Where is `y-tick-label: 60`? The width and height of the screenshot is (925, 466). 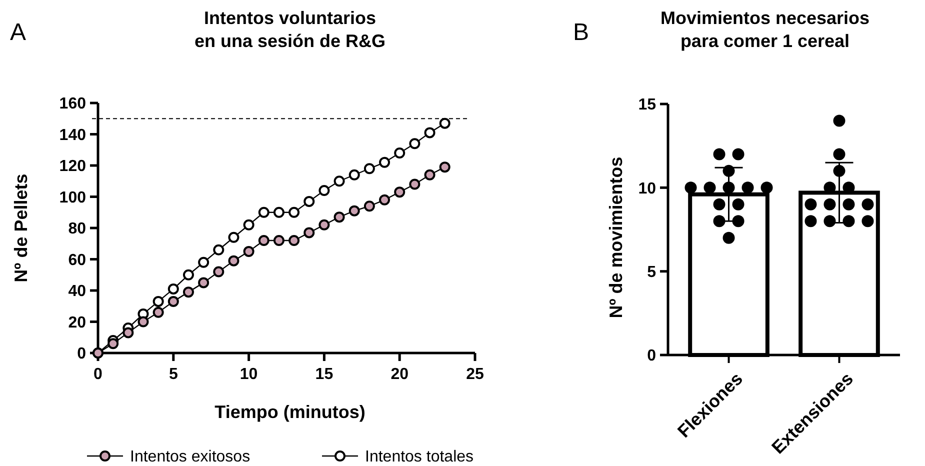 y-tick-label: 60 is located at coordinates (77, 260).